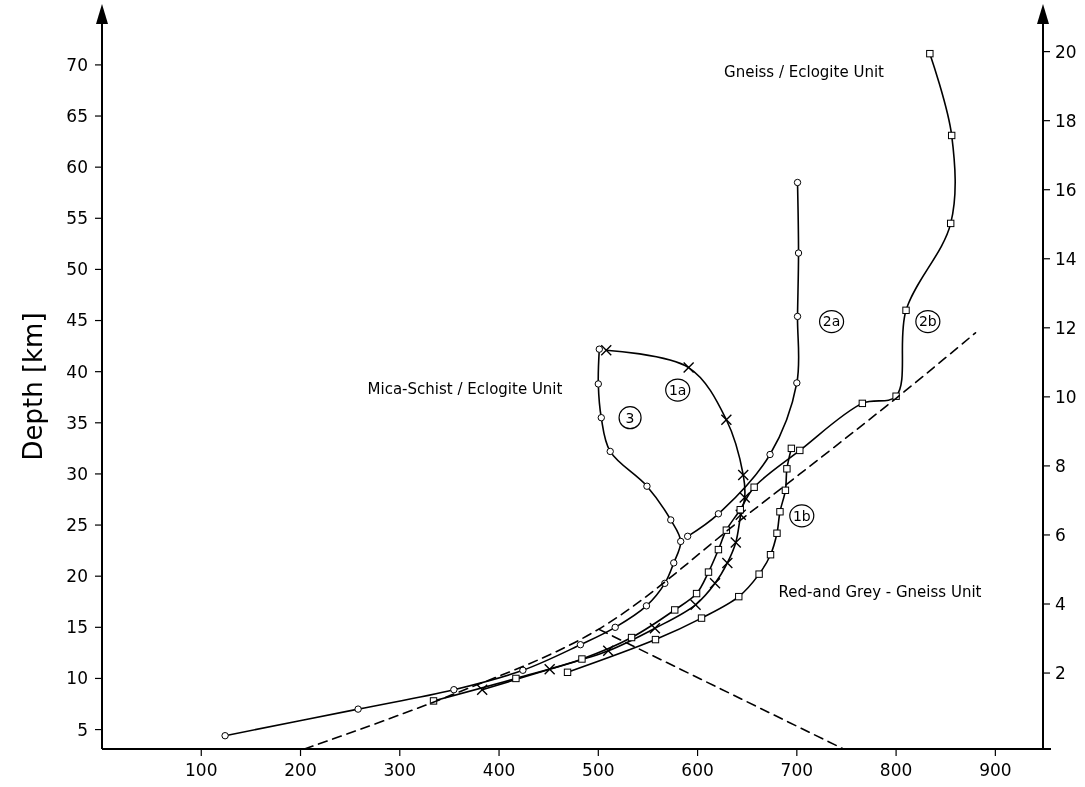  Describe the element at coordinates (77, 371) in the screenshot. I see `y-tick-label: 40` at that location.